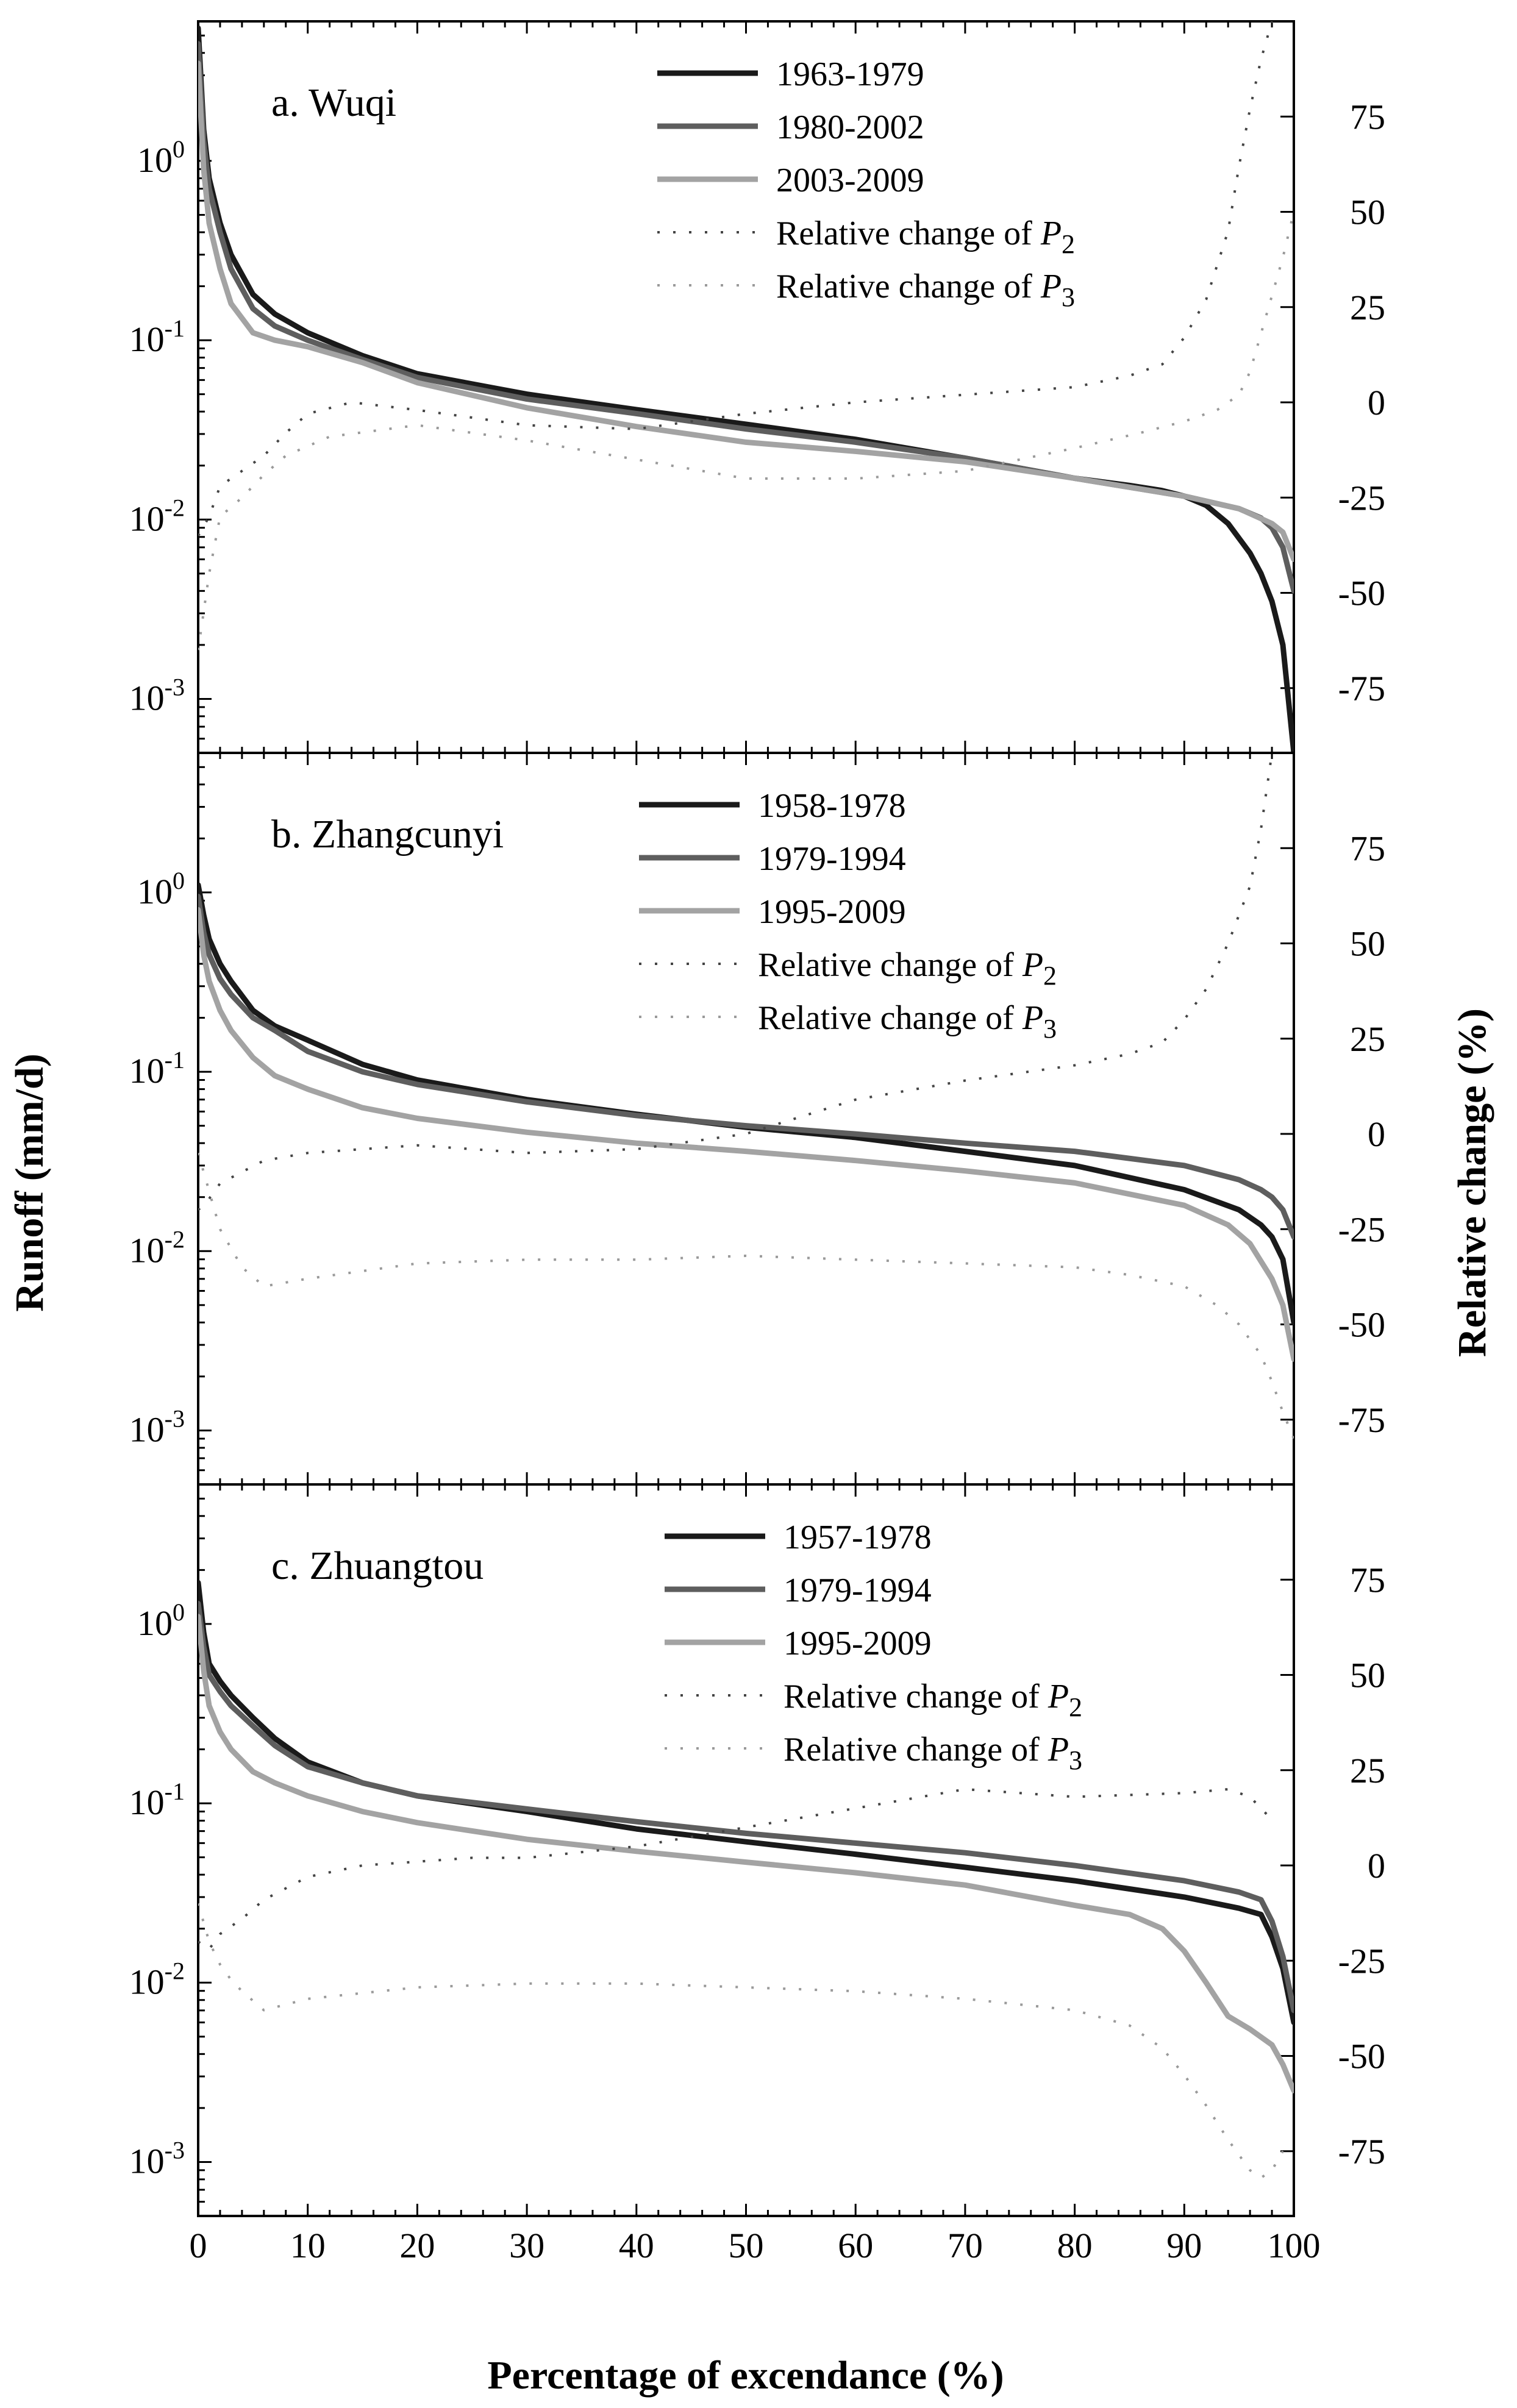 This screenshot has width=1517, height=2408. What do you see at coordinates (832, 806) in the screenshot?
I see `legend-label-1: 1958-1978` at bounding box center [832, 806].